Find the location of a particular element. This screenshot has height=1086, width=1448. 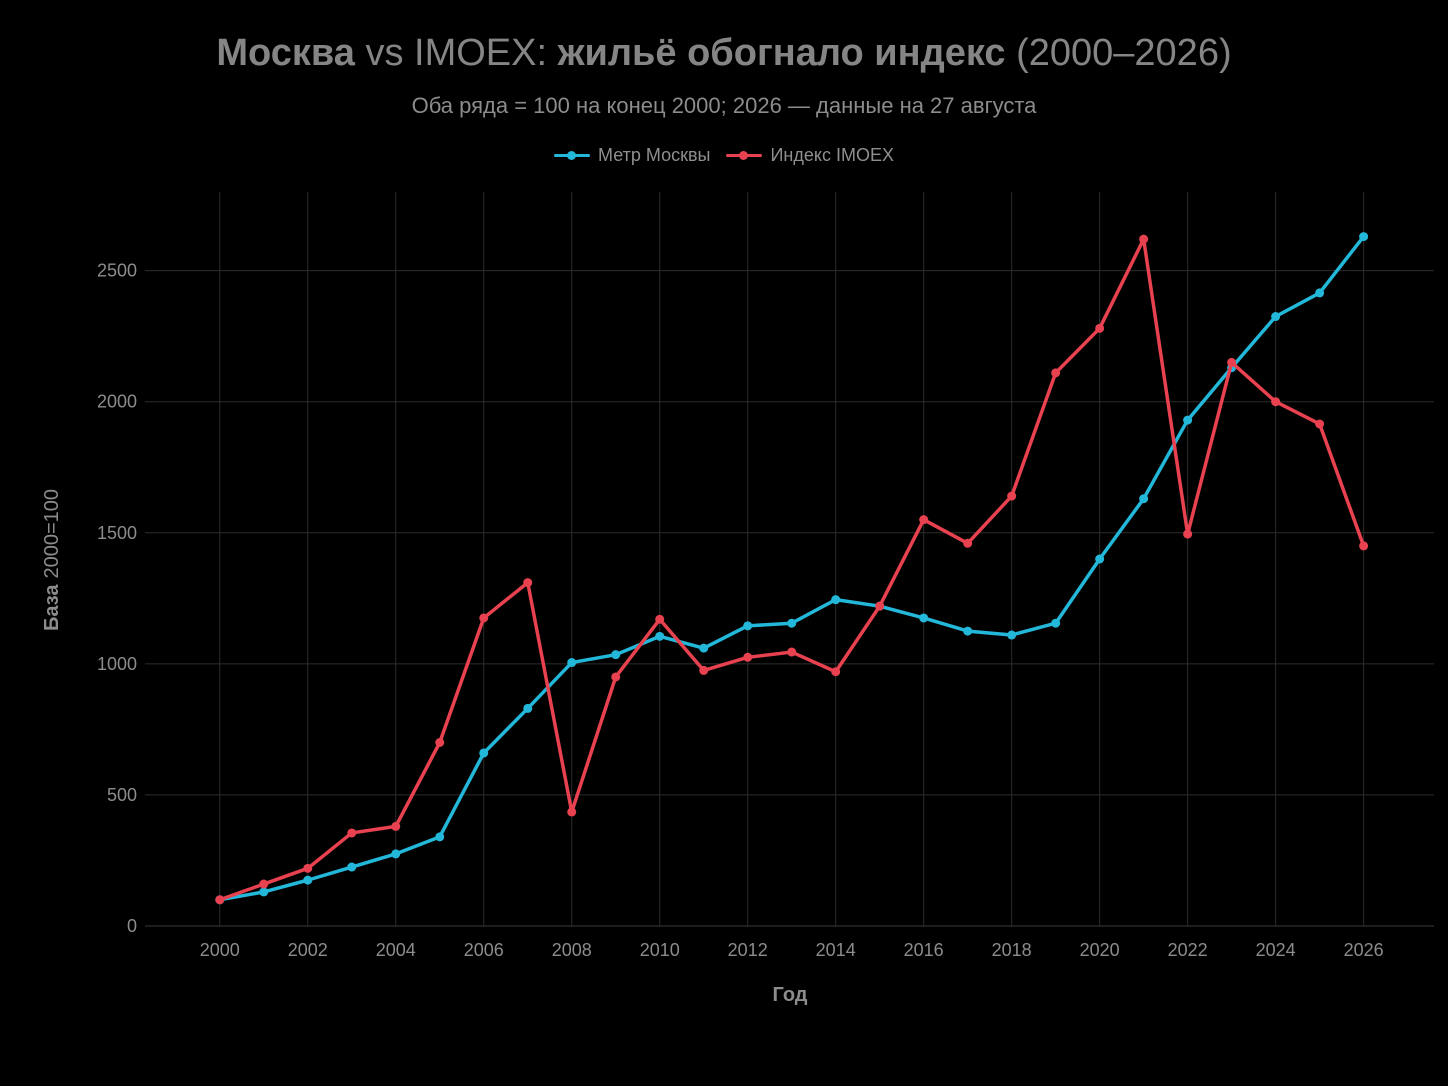

legend-label-moscow: Метр Москвы is located at coordinates (654, 155).